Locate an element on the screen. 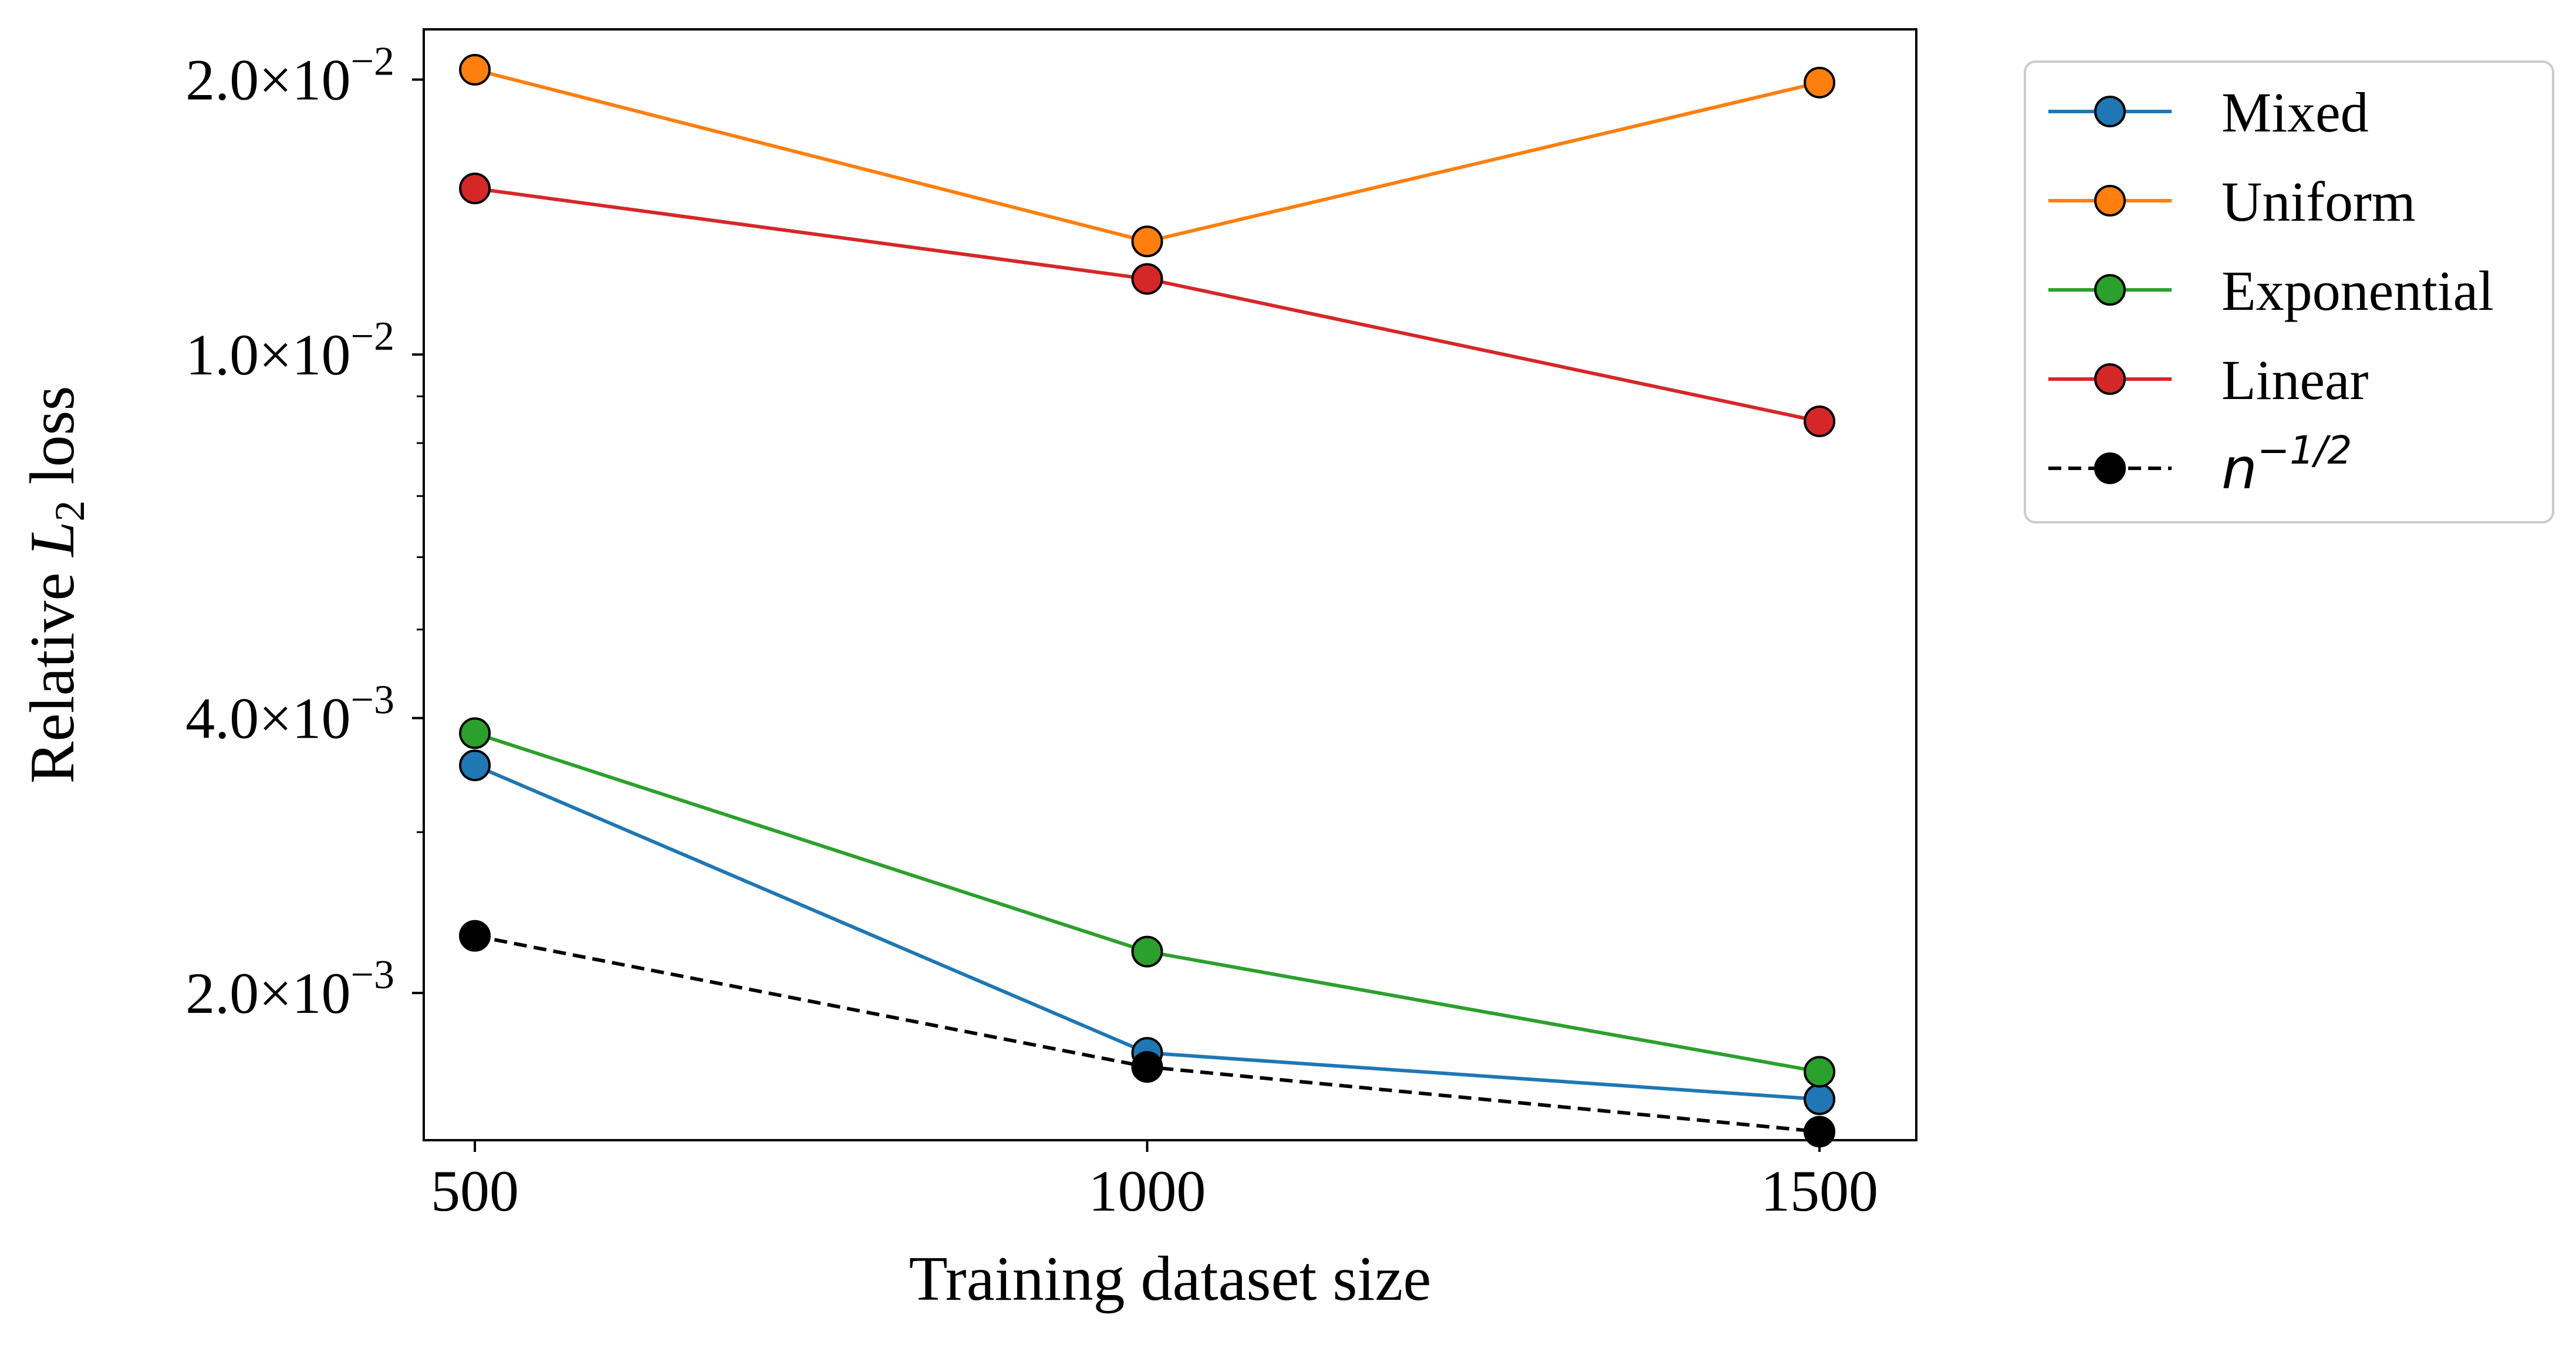  legend-box is located at coordinates (2289, 291).